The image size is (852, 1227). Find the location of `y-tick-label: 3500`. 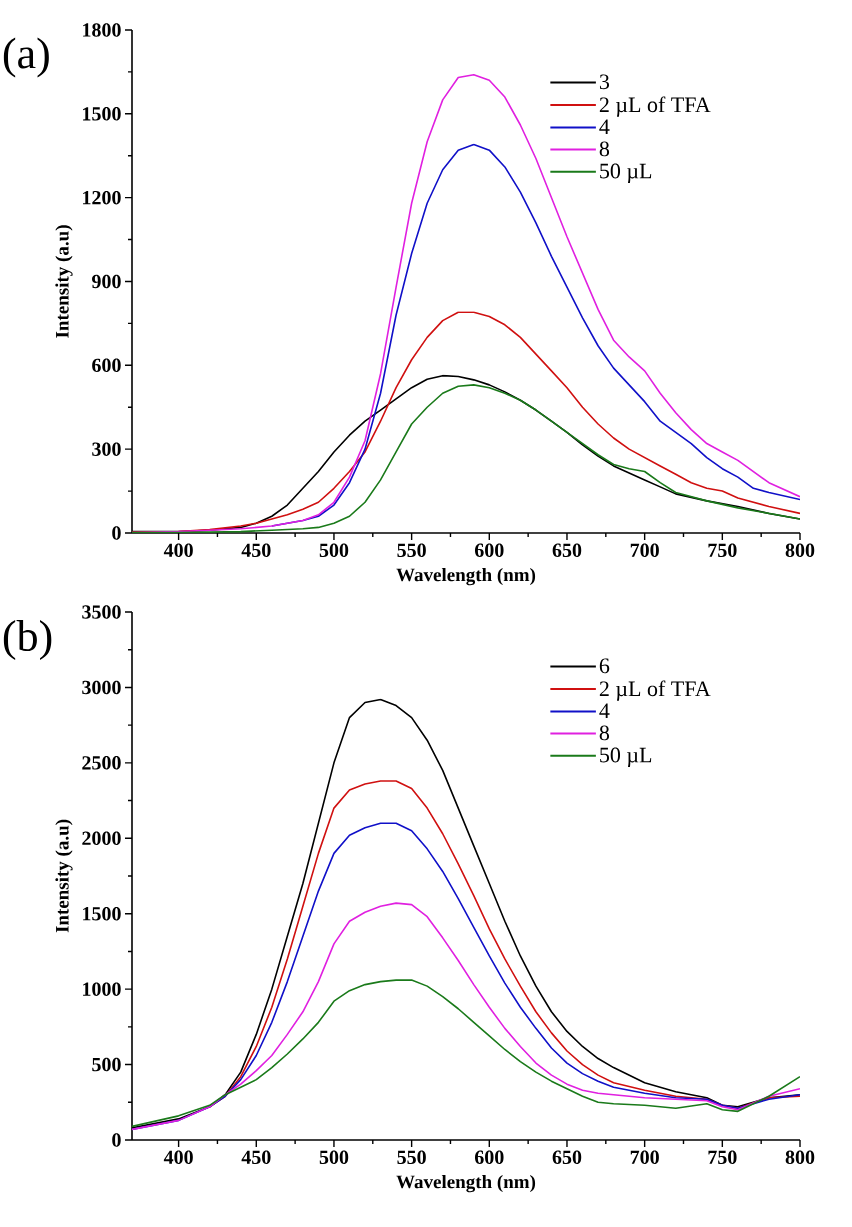

y-tick-label: 3500 is located at coordinates (101, 612).